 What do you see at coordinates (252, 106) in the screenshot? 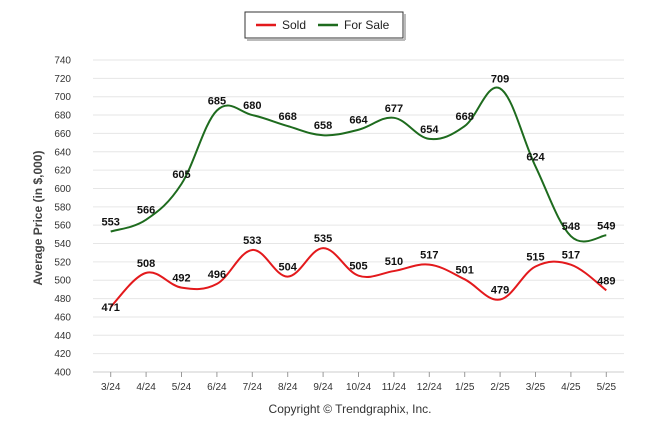
I see `data-label: 680` at bounding box center [252, 106].